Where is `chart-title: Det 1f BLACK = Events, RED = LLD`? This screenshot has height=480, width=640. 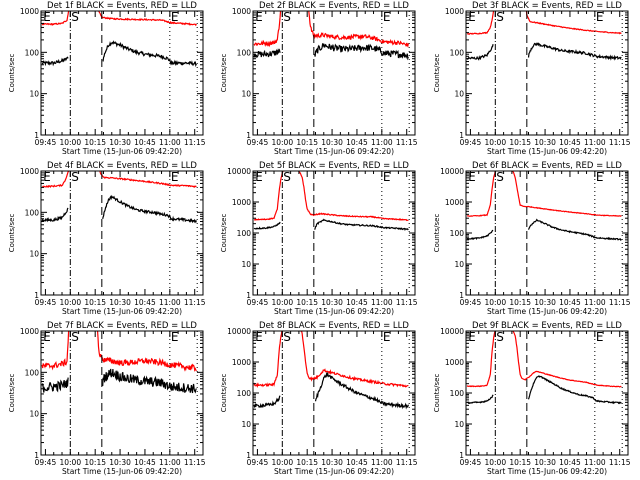 chart-title: Det 1f BLACK = Events, RED = LLD is located at coordinates (122, 6).